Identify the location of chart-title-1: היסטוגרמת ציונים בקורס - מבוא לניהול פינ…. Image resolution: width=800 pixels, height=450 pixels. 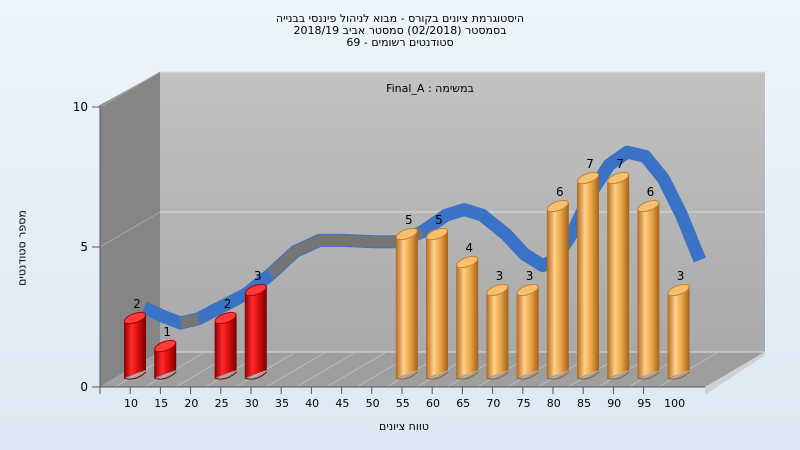
(400, 18).